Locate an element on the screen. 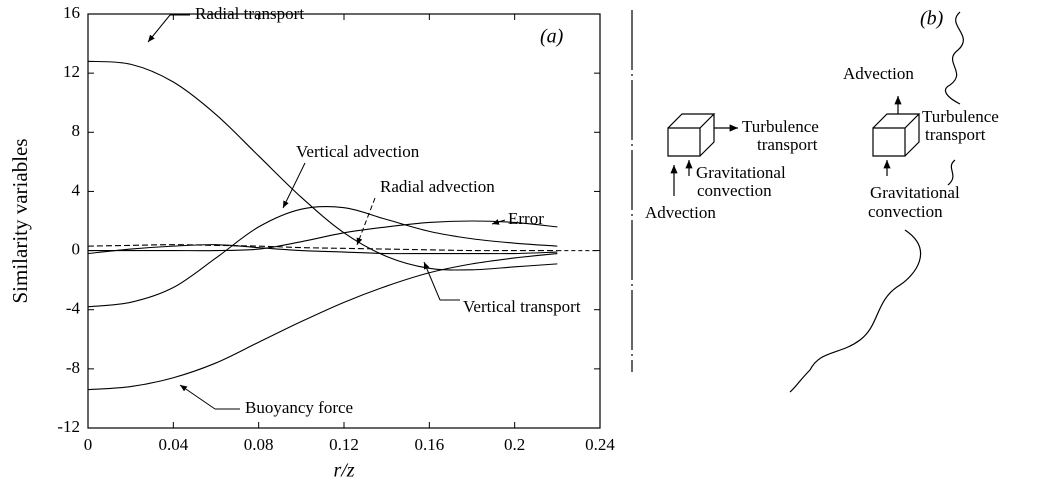  series-annotation: Radial transport is located at coordinates (249, 13).